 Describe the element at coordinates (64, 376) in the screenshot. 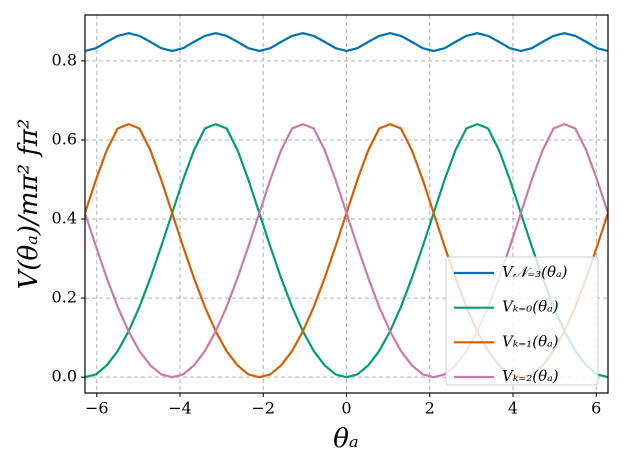

I see `y-tick-label: 0.0` at that location.